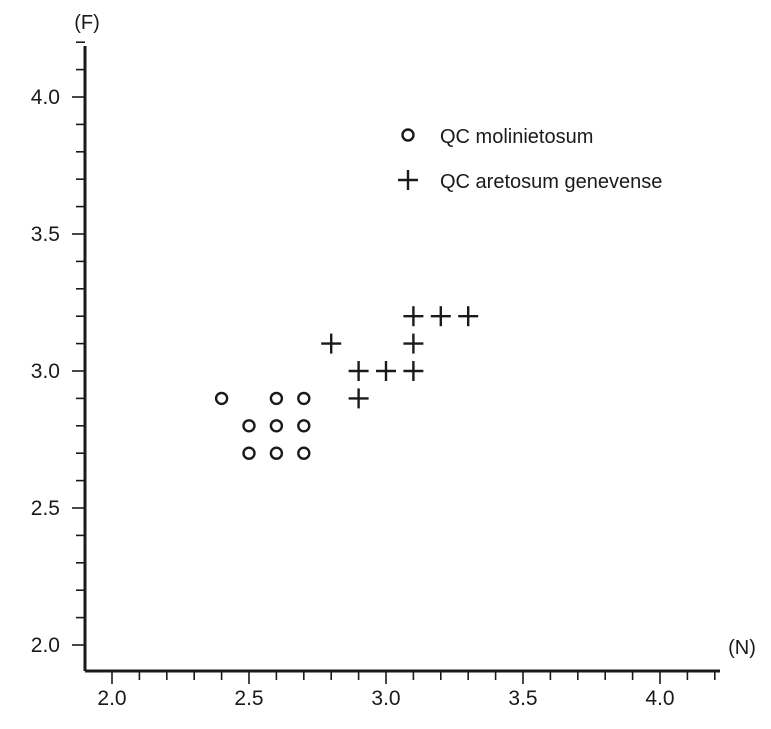  What do you see at coordinates (516, 137) in the screenshot?
I see `legend-label-series-1: QC molinietosum` at bounding box center [516, 137].